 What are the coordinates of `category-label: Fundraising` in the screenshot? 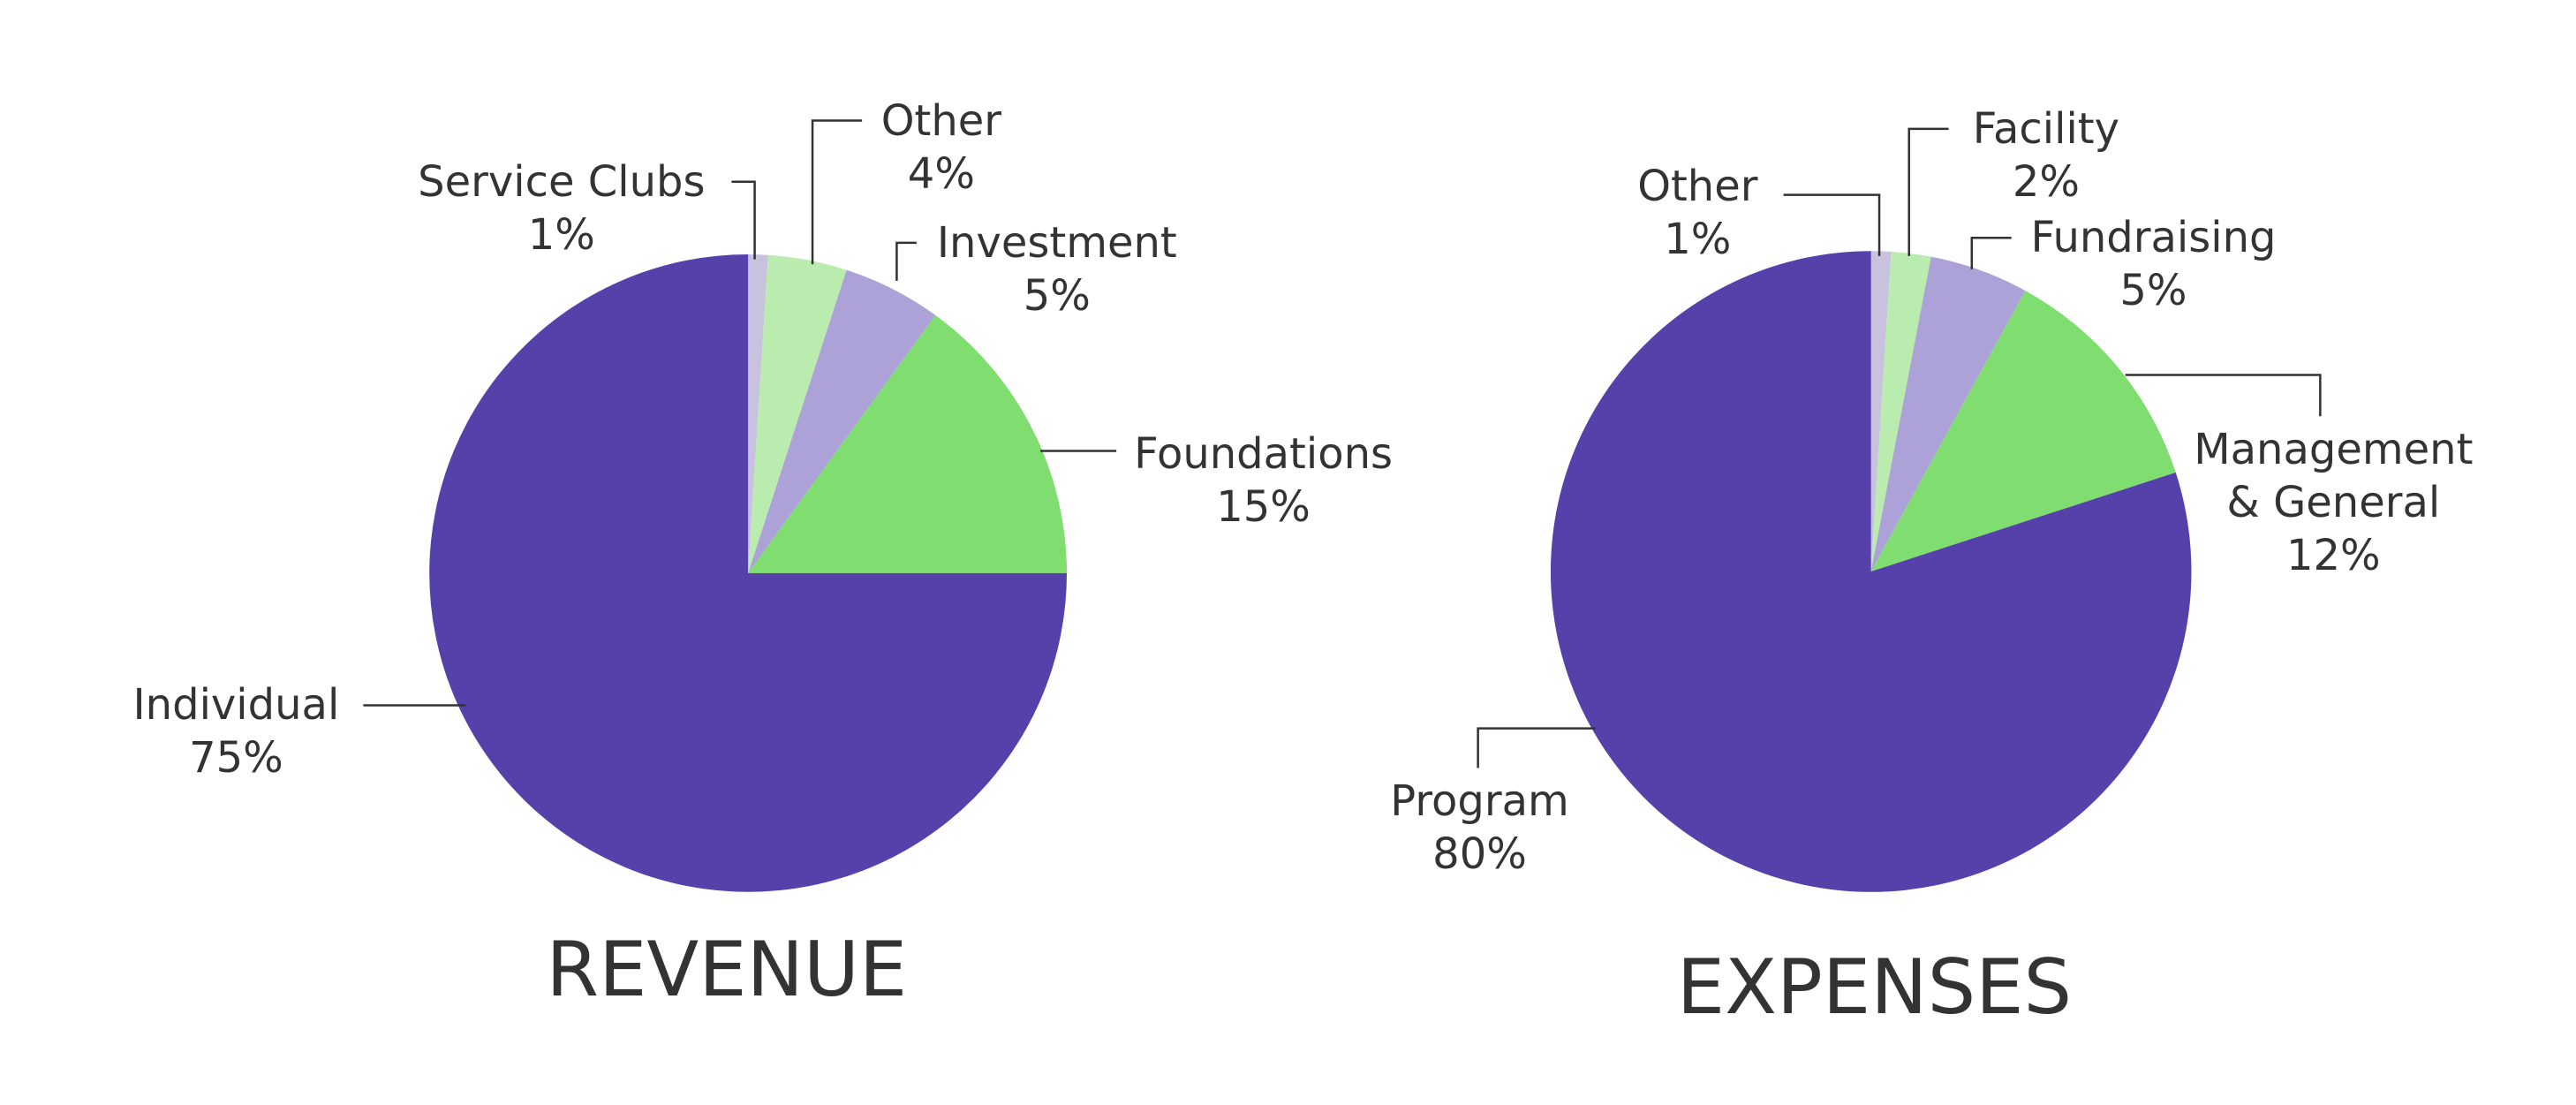 It's located at (2153, 238).